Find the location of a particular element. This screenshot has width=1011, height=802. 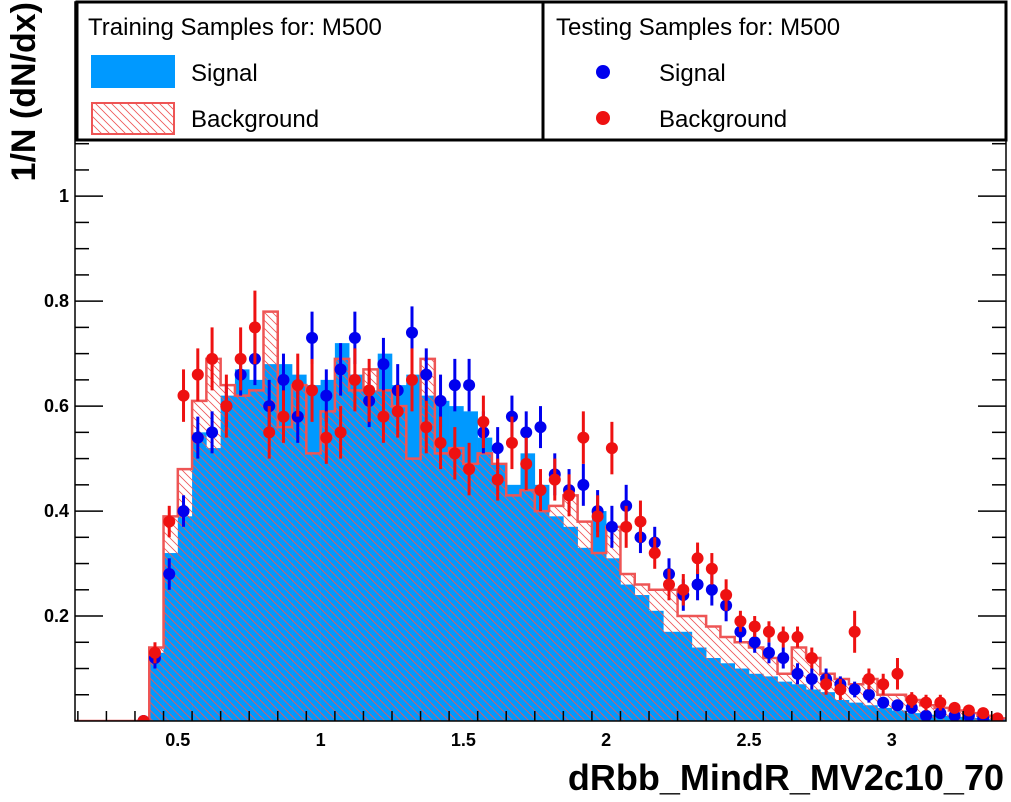

x-tick-label: 2 is located at coordinates (606, 740).